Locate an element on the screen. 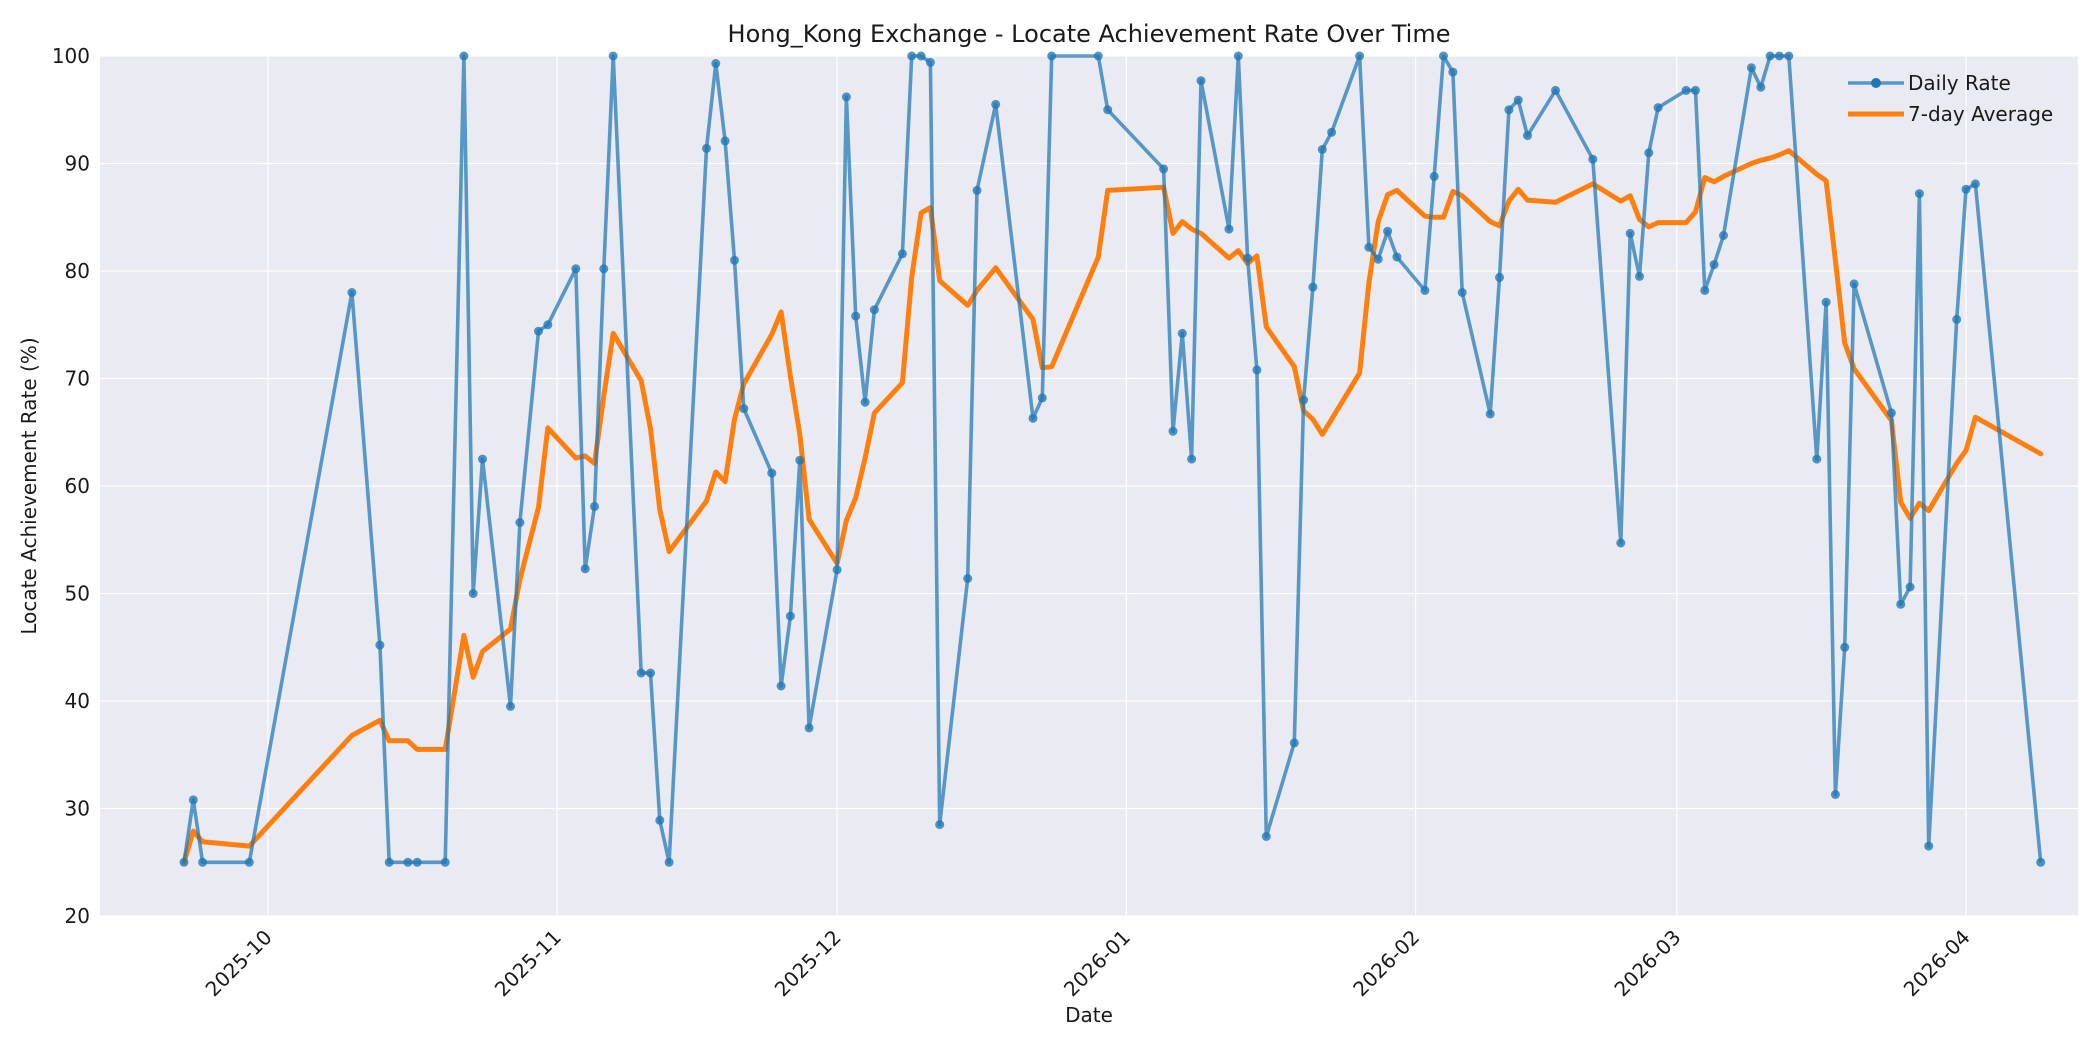 The image size is (2100, 1050). chart-legend: Daily Rate 7-day Average is located at coordinates (1950, 98).